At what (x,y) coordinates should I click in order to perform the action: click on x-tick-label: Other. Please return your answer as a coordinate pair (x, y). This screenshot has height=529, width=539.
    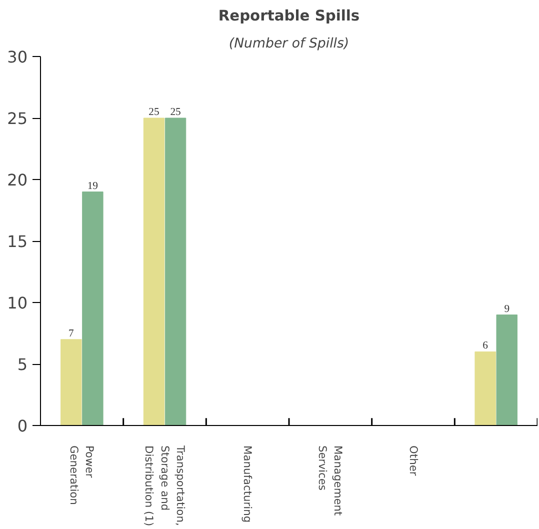
    Looking at the image, I should click on (413, 461).